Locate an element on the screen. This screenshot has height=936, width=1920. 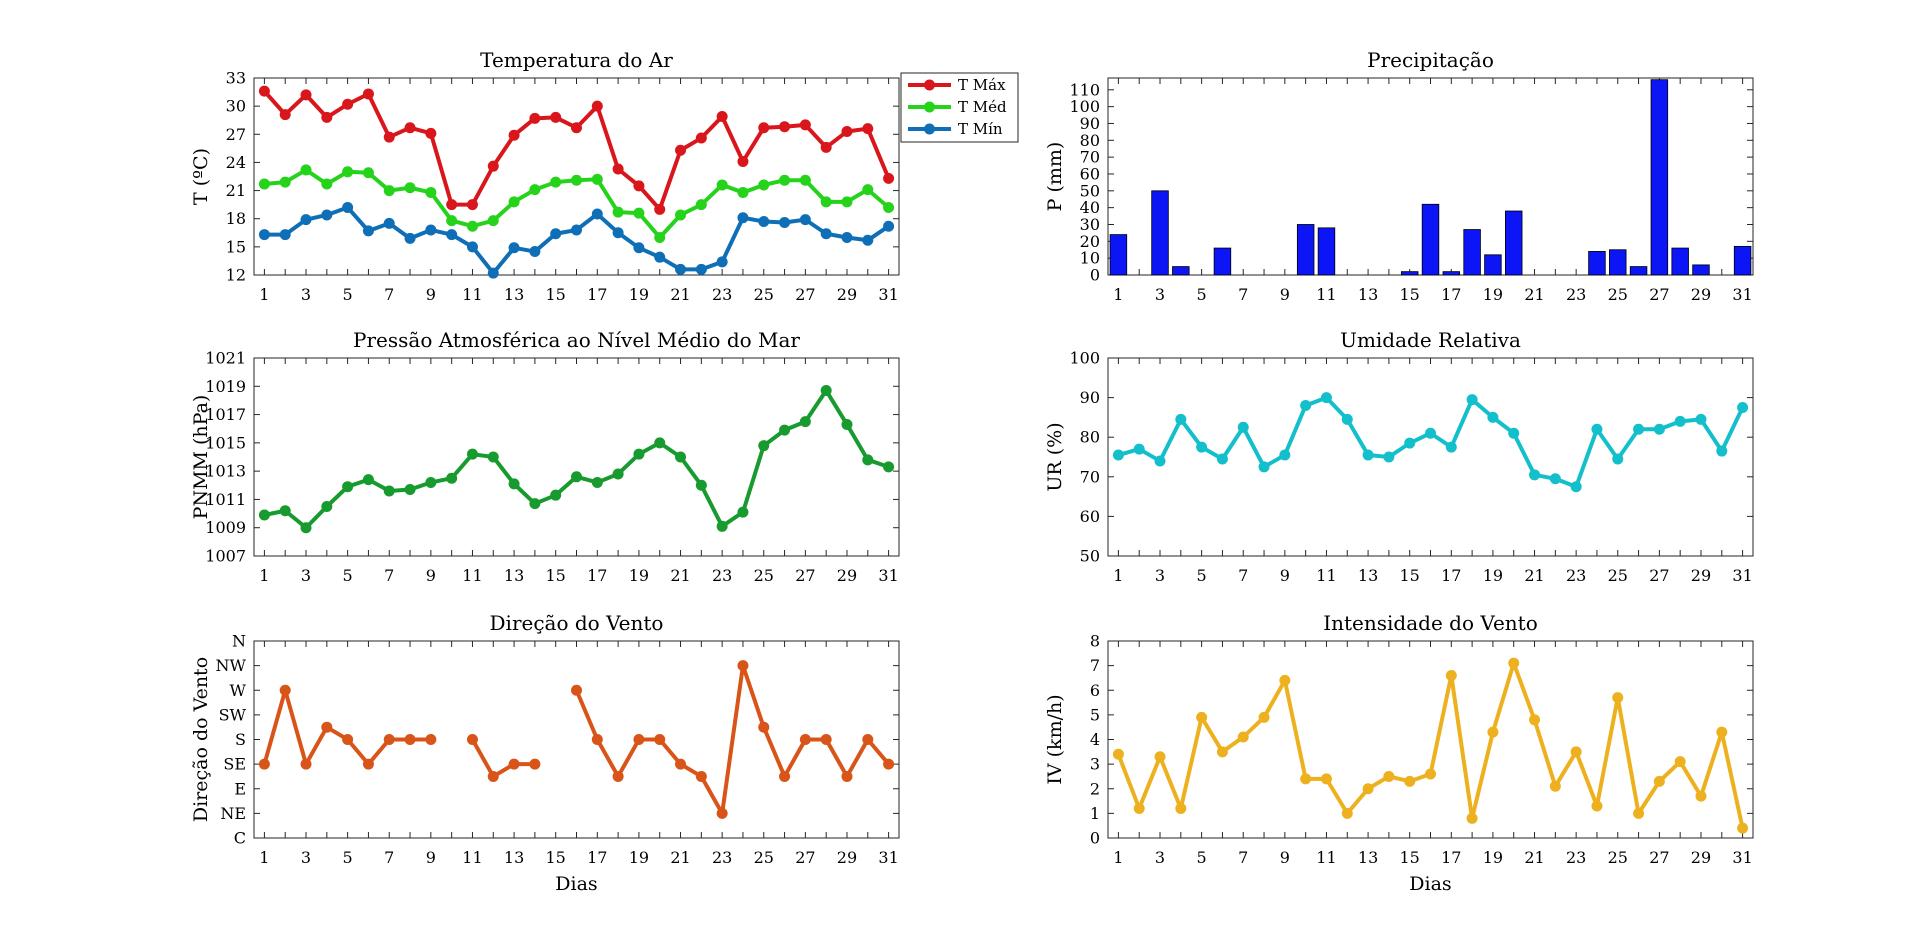
y-tick-label: 3 is located at coordinates (1095, 764).